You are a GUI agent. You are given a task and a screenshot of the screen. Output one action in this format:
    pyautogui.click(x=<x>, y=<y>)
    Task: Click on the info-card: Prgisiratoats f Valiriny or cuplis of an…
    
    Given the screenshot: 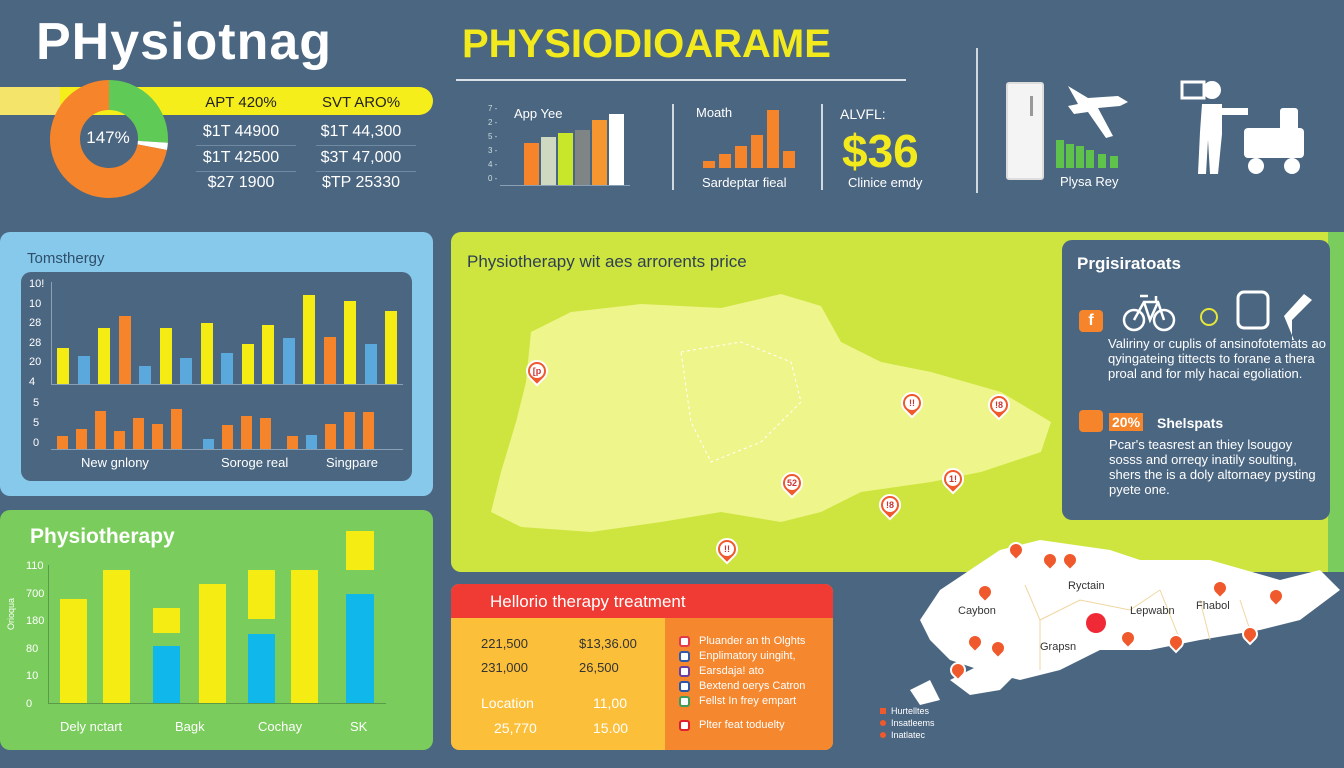 What is the action you would take?
    pyautogui.click(x=1196, y=380)
    